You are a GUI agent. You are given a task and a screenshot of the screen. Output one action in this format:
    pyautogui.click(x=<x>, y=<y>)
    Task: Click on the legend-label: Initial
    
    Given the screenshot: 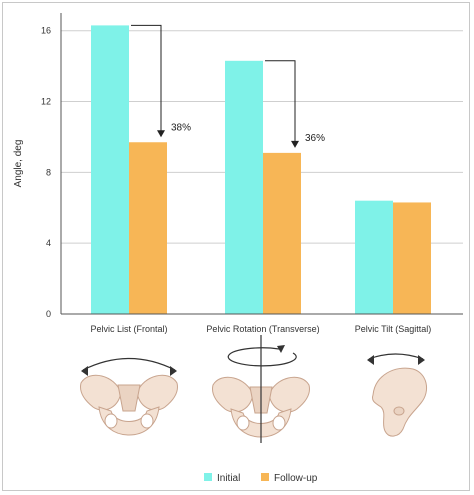 What is the action you would take?
    pyautogui.click(x=228, y=478)
    